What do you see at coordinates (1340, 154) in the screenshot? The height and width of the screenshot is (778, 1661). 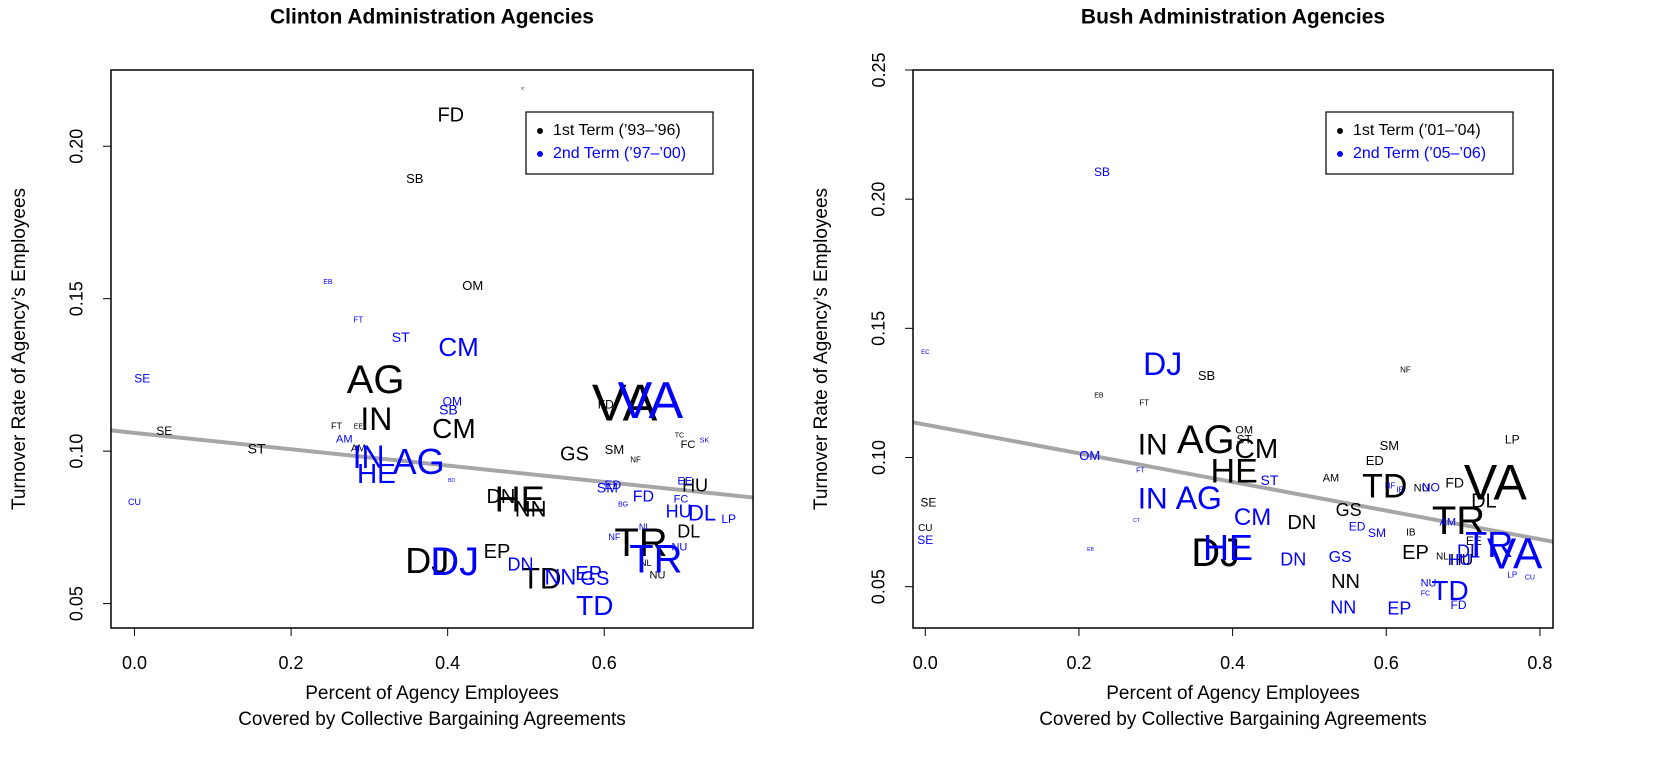 I see `legend-marker` at bounding box center [1340, 154].